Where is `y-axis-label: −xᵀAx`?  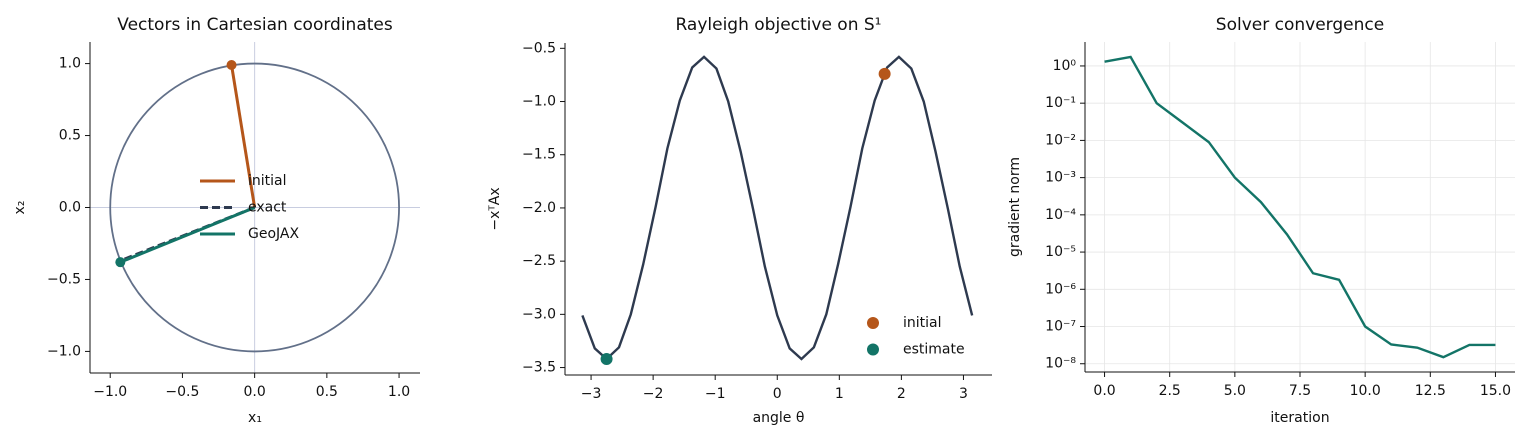
y-axis-label: −xᵀAx is located at coordinates (495, 208).